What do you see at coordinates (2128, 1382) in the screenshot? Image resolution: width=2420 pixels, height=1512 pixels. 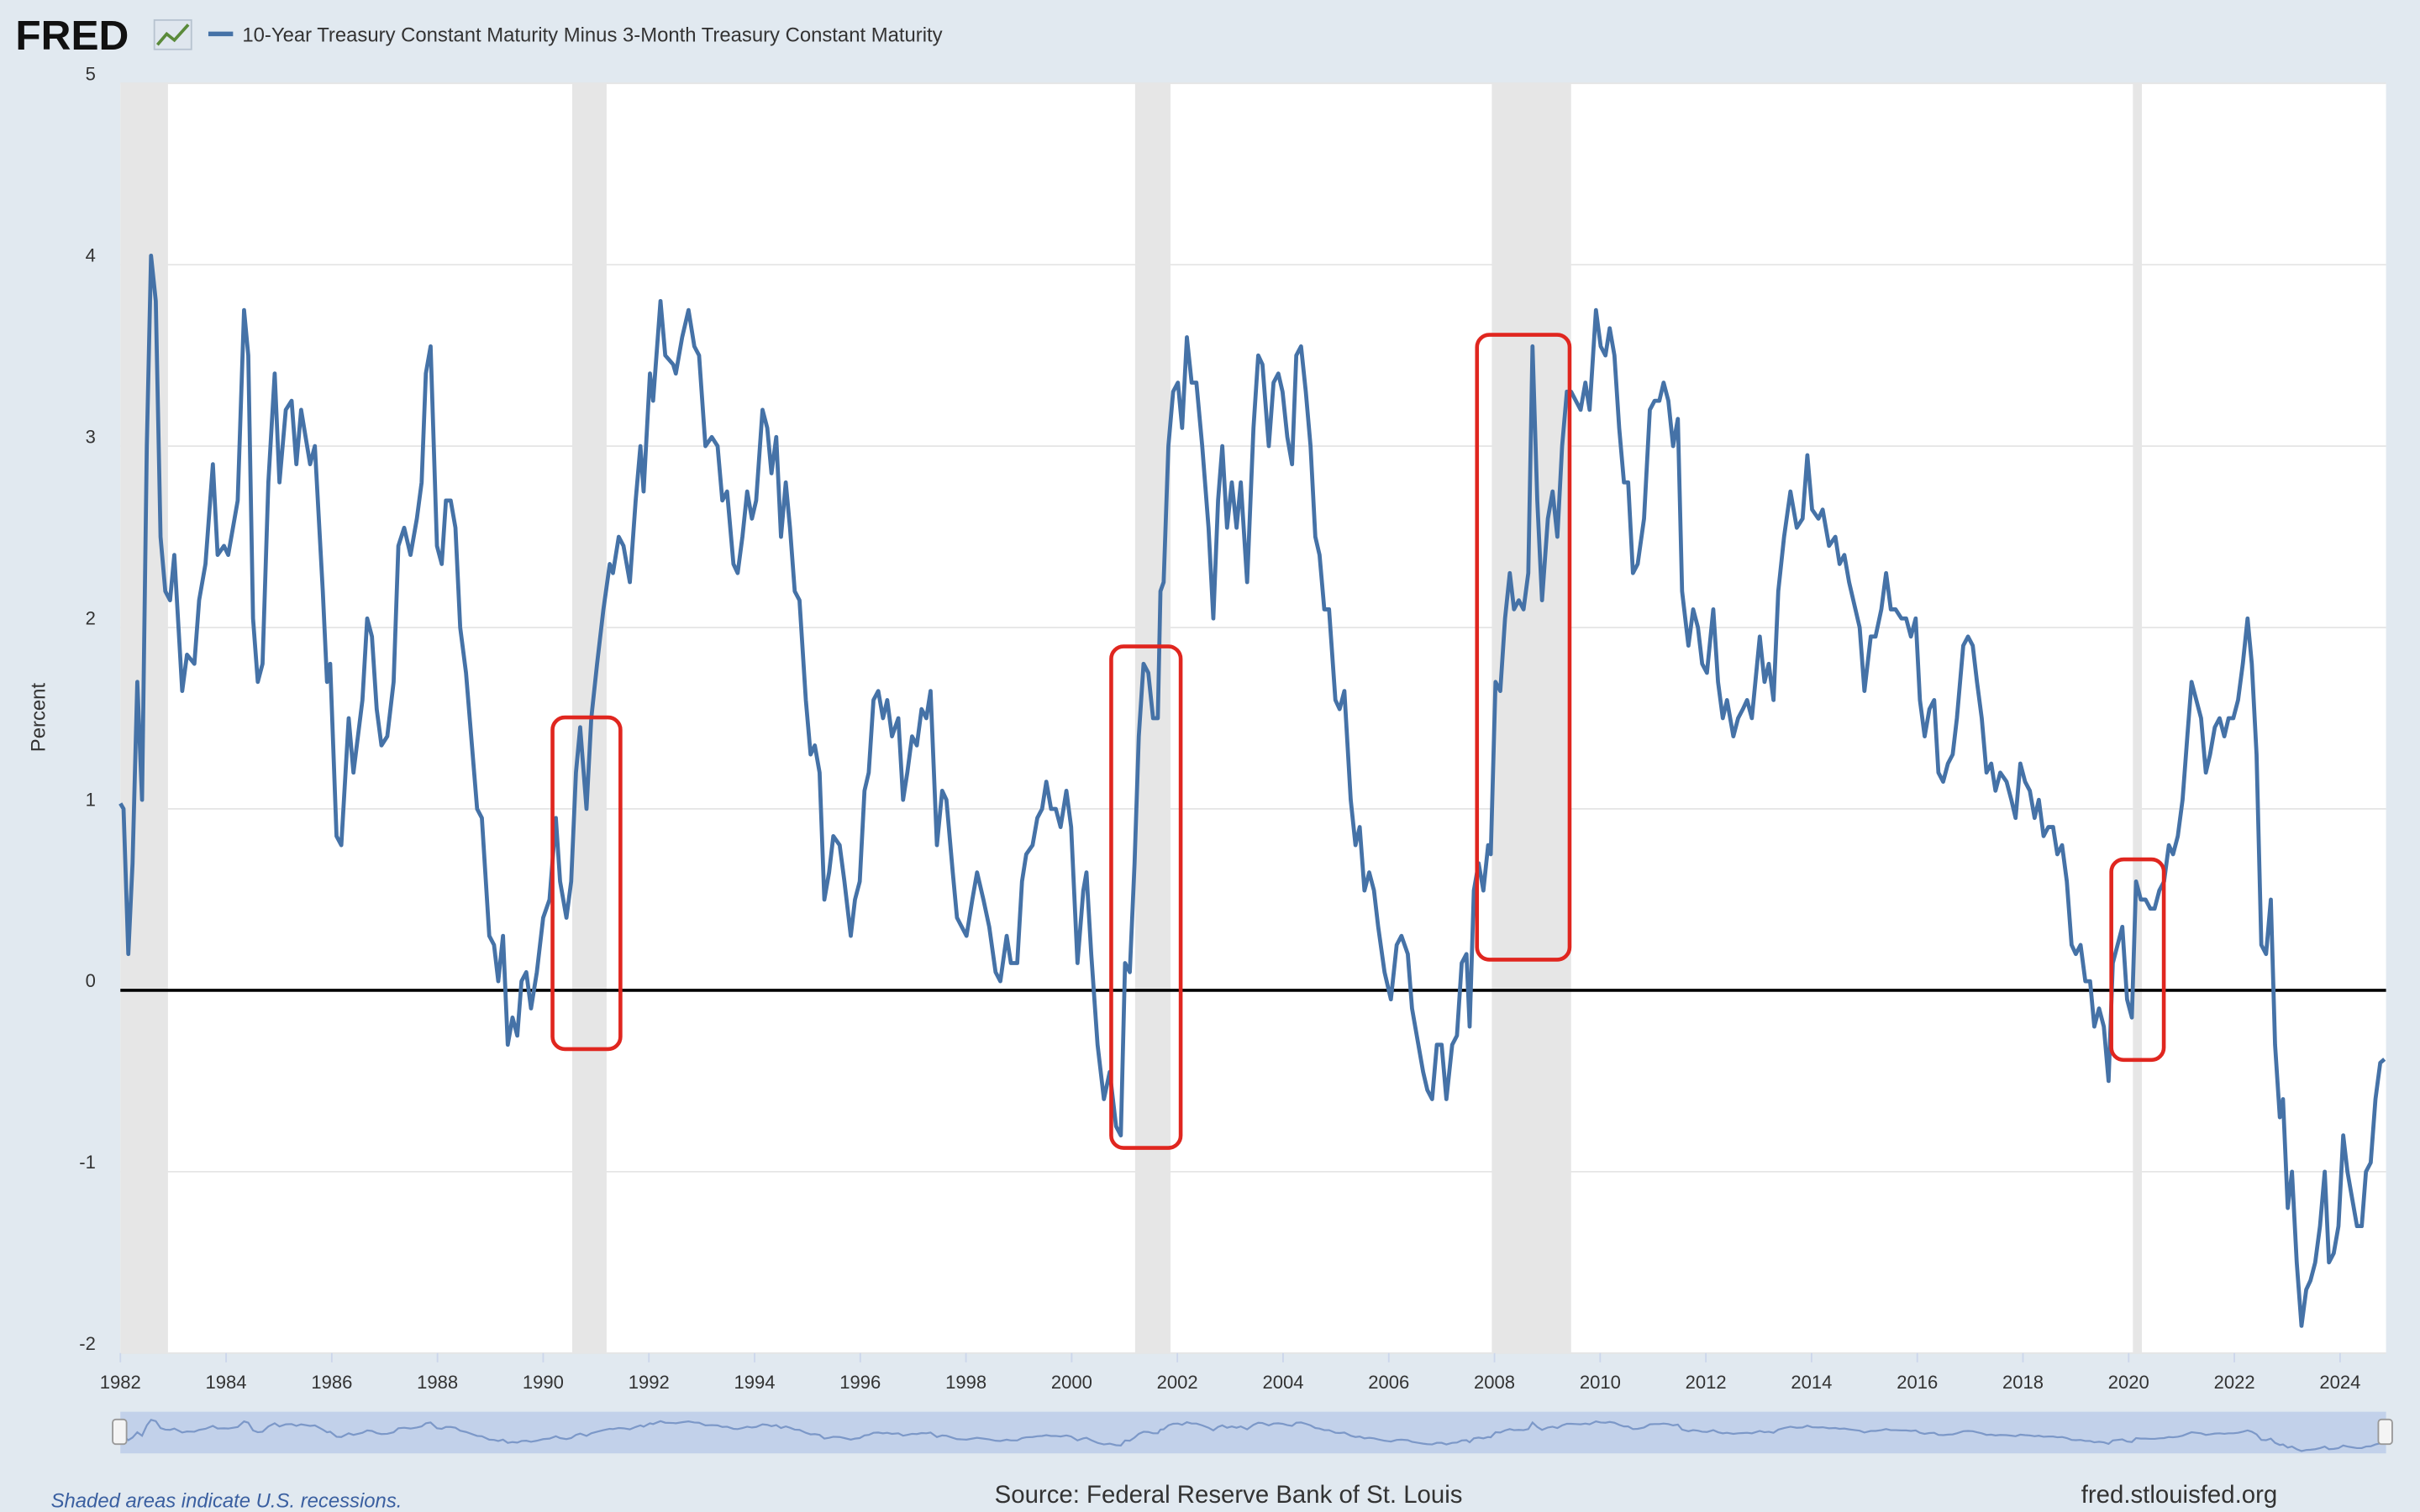 I see `x-tick-label: 2020` at bounding box center [2128, 1382].